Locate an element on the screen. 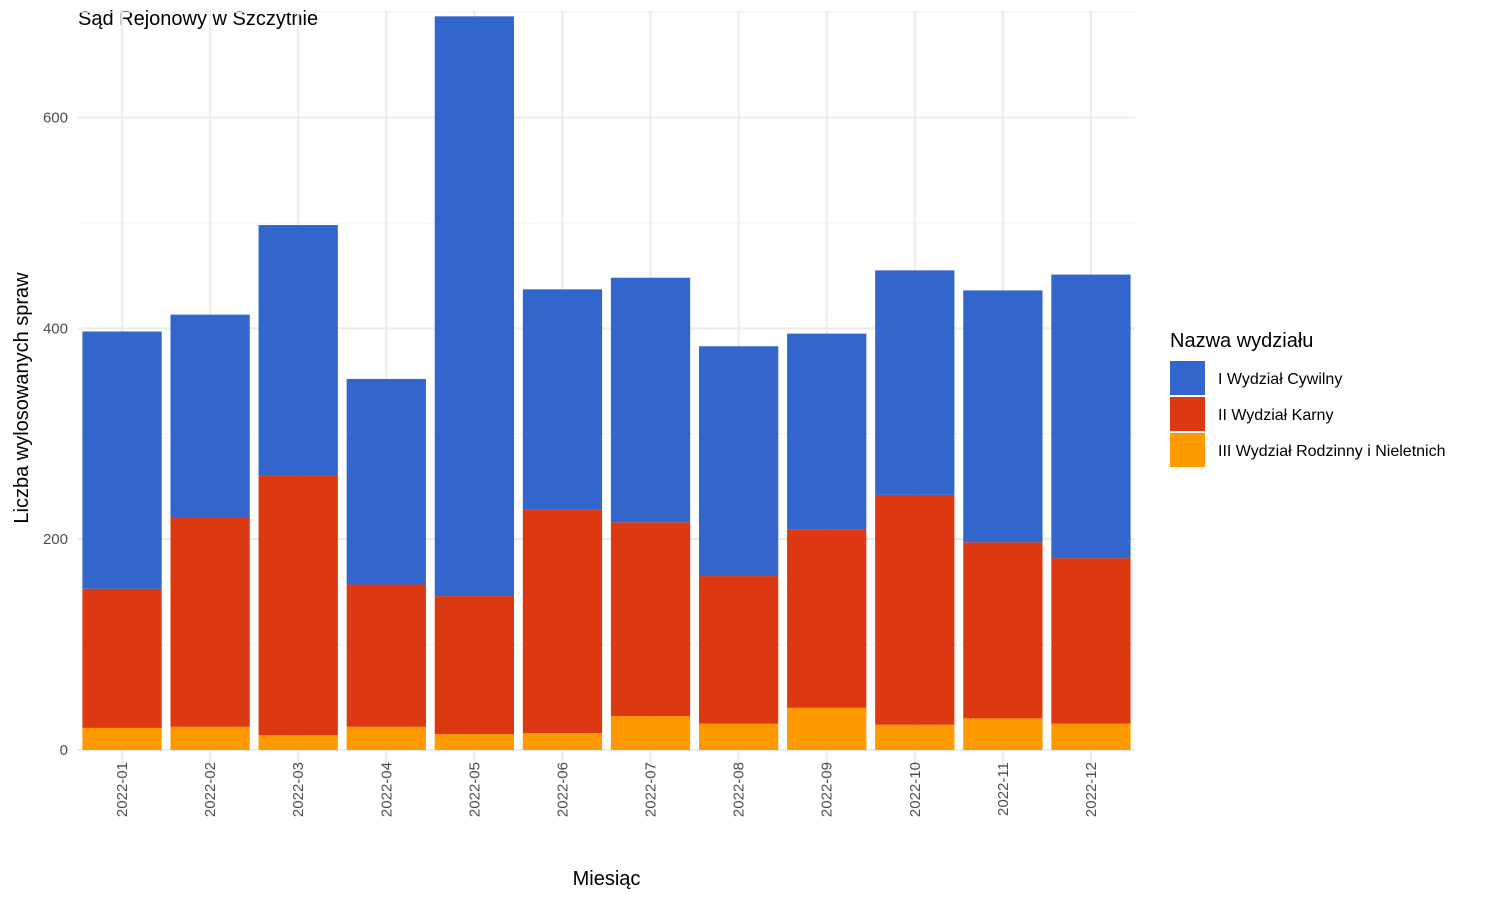 The width and height of the screenshot is (1500, 900). legend-label: II Wydział Karny is located at coordinates (1275, 415).